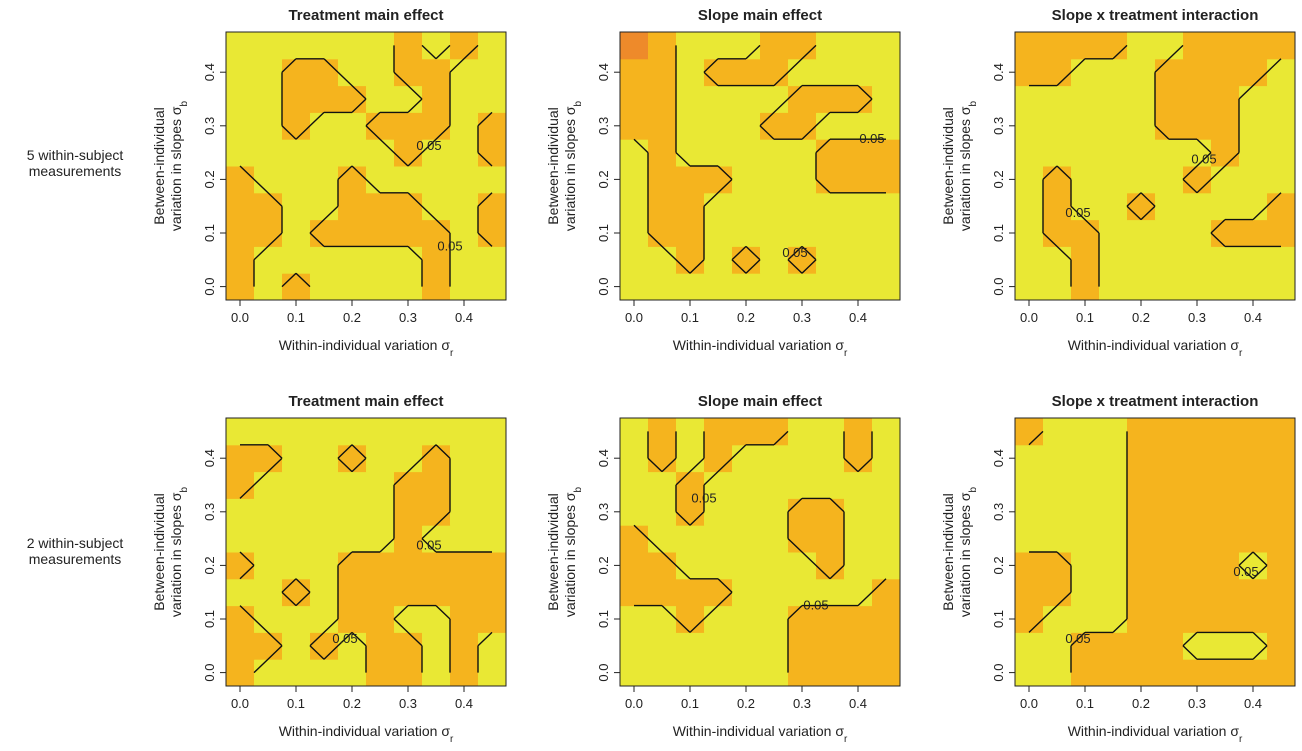 This screenshot has height=751, width=1302. What do you see at coordinates (209, 72) in the screenshot?
I see `y-tick-label: 0.4` at bounding box center [209, 72].